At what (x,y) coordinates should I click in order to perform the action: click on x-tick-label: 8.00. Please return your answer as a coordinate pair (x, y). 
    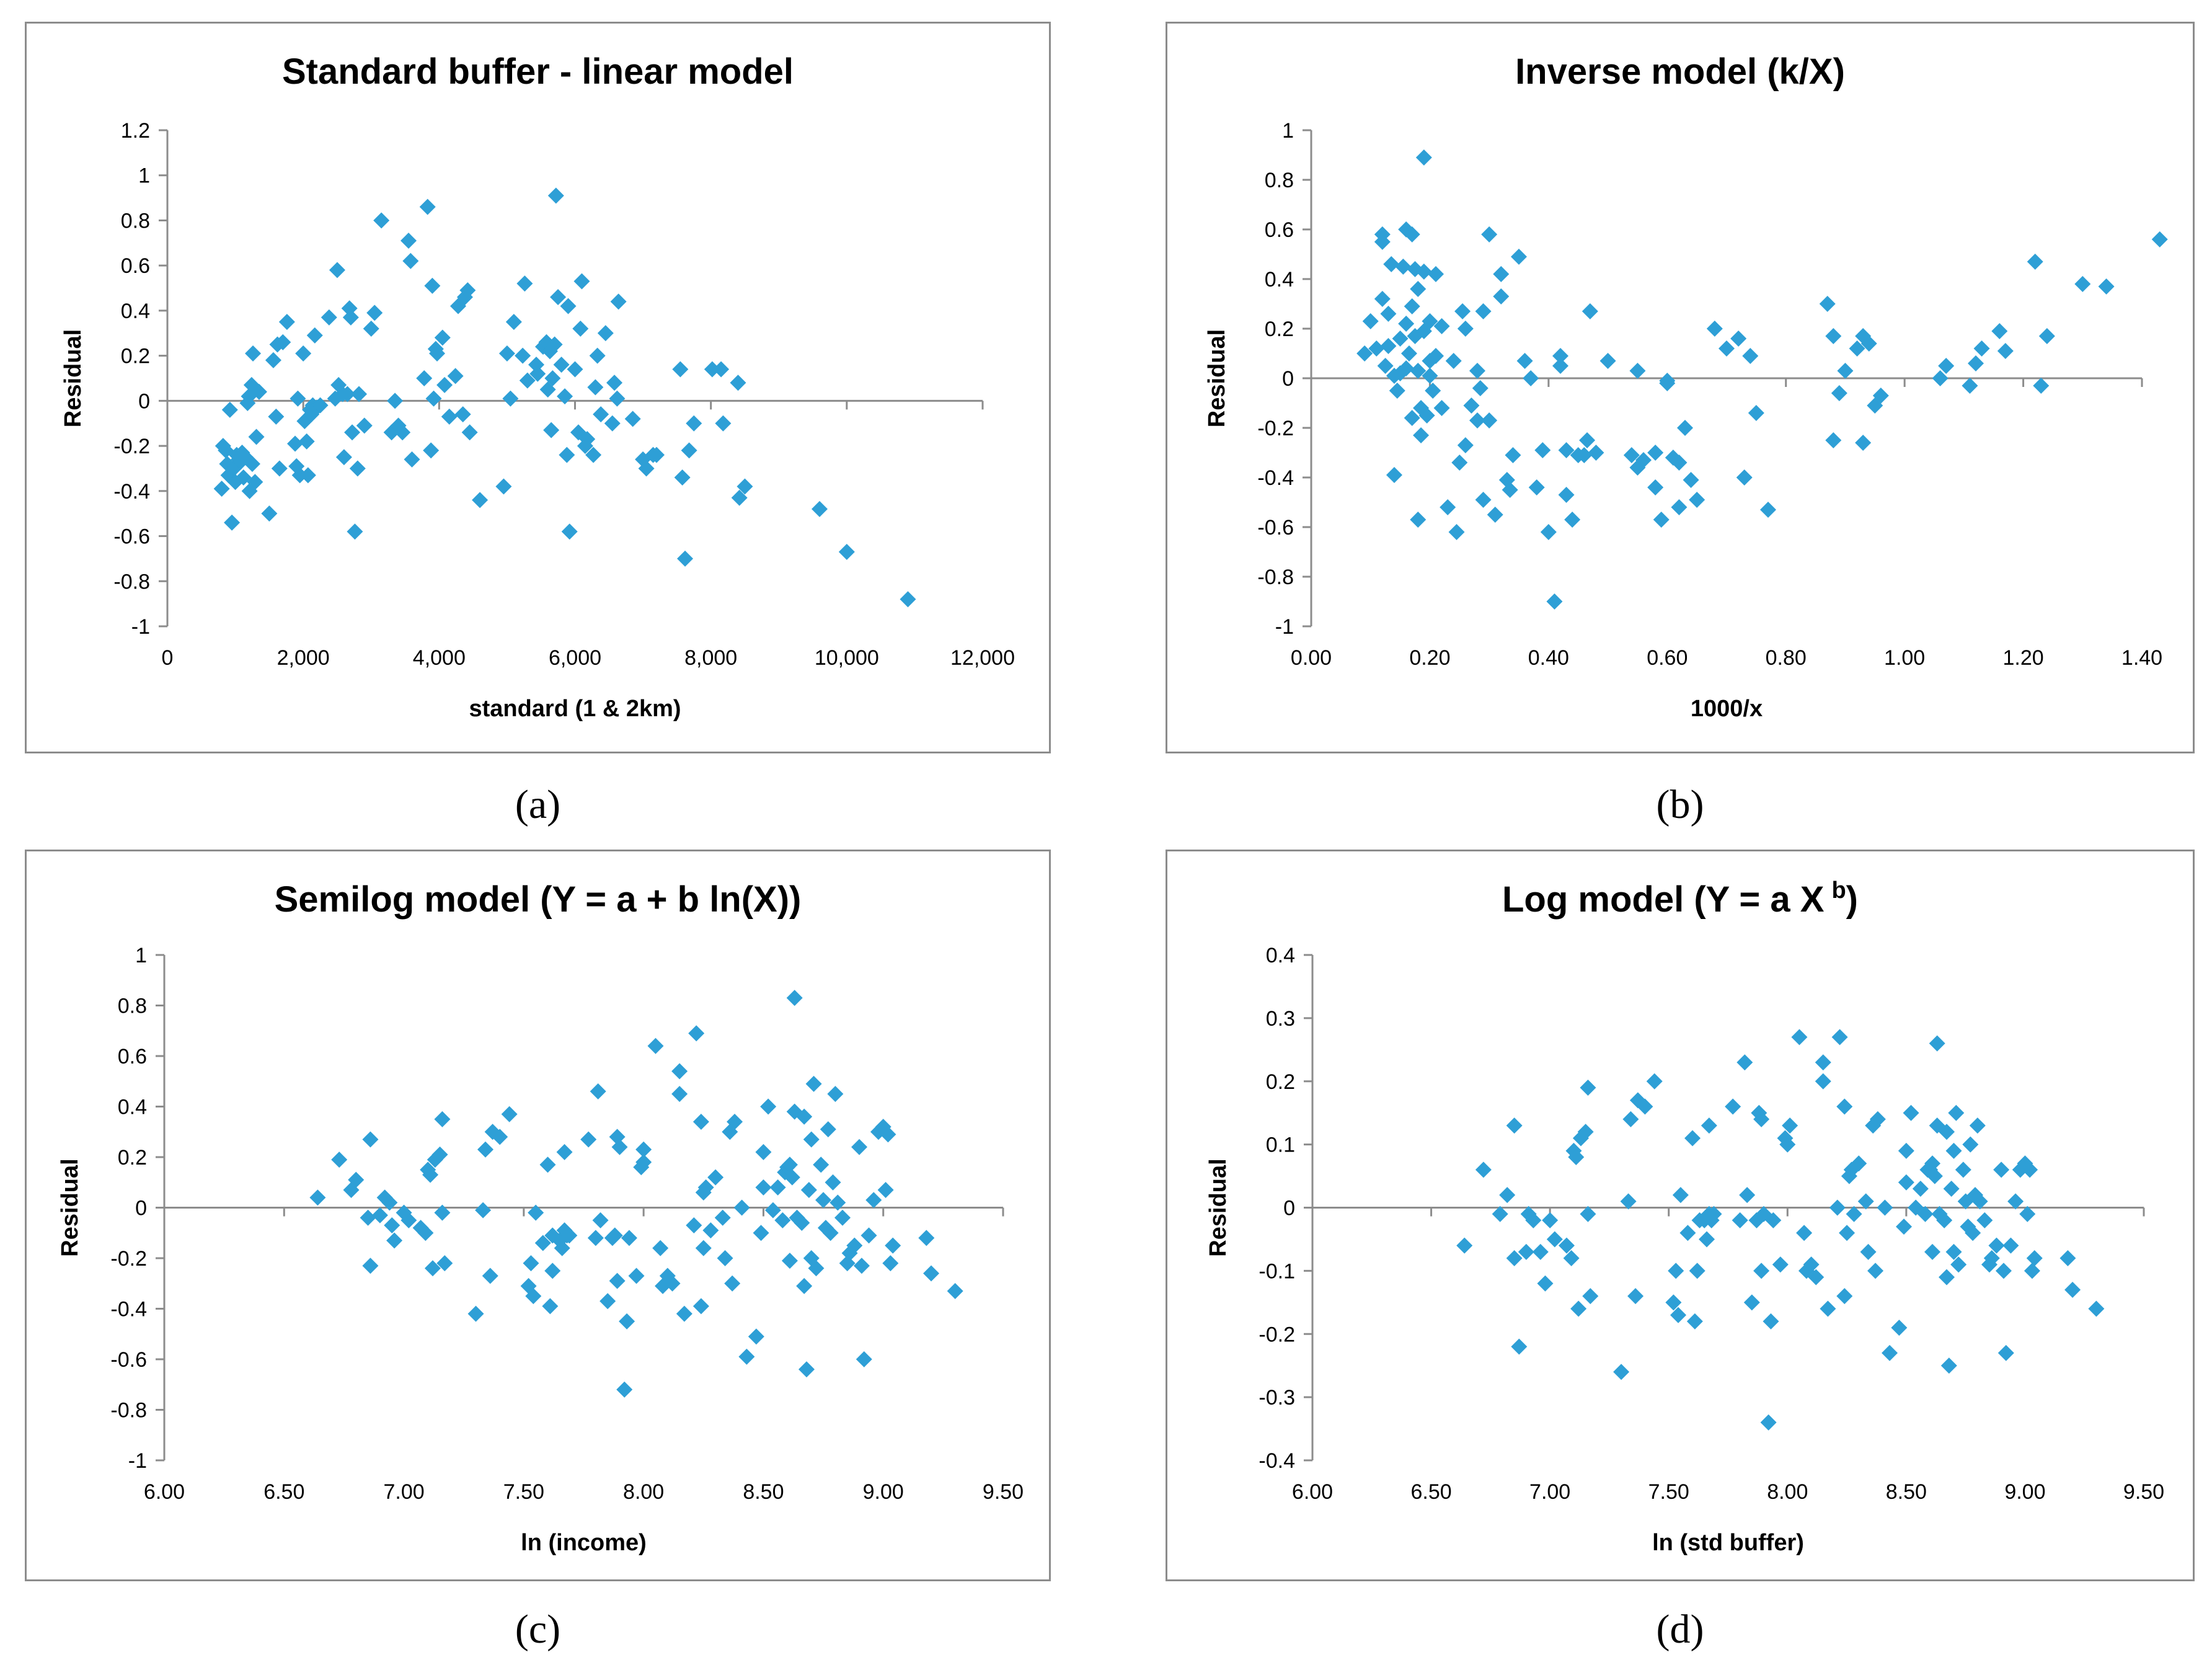
    Looking at the image, I should click on (1787, 1492).